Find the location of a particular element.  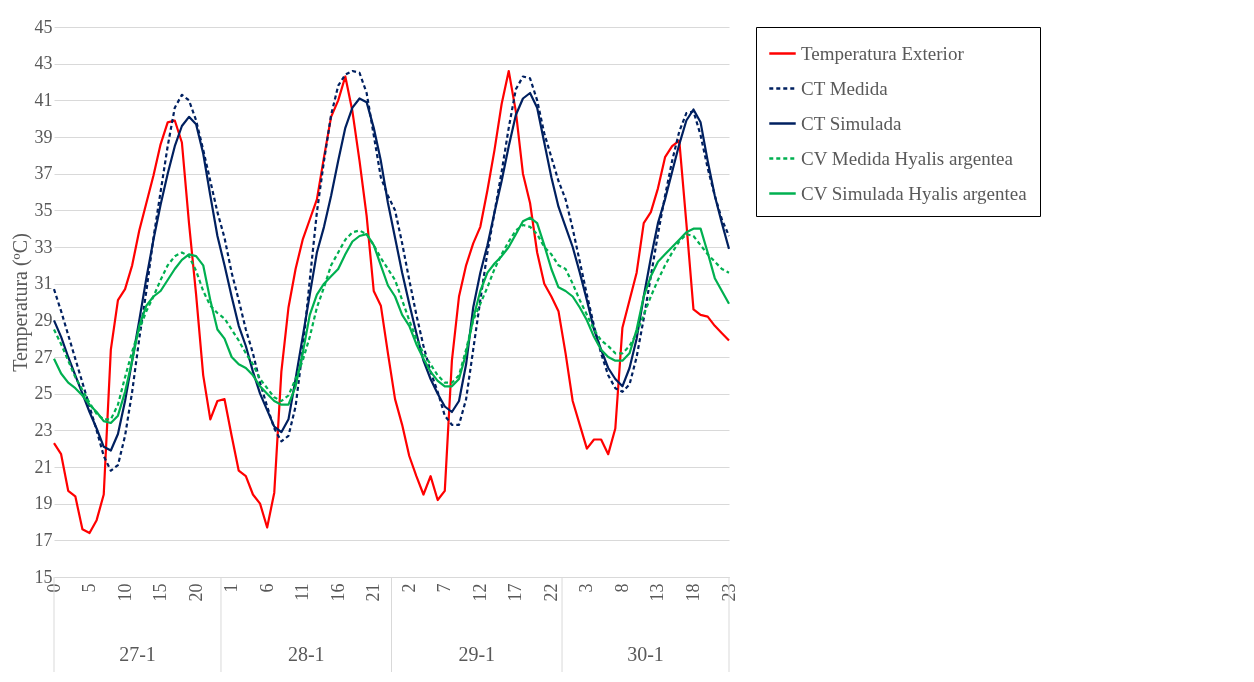

x-tick-label: 20 is located at coordinates (195, 592).